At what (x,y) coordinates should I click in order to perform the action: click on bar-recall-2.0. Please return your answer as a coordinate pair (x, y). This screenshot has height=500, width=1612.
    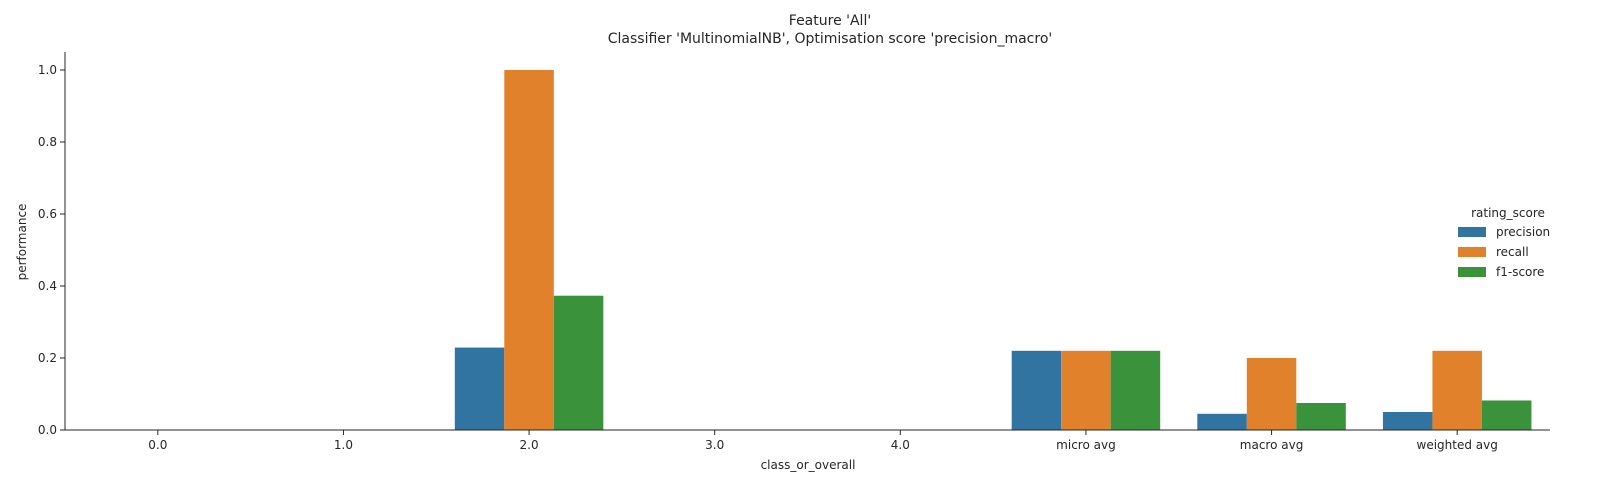
    Looking at the image, I should click on (529, 250).